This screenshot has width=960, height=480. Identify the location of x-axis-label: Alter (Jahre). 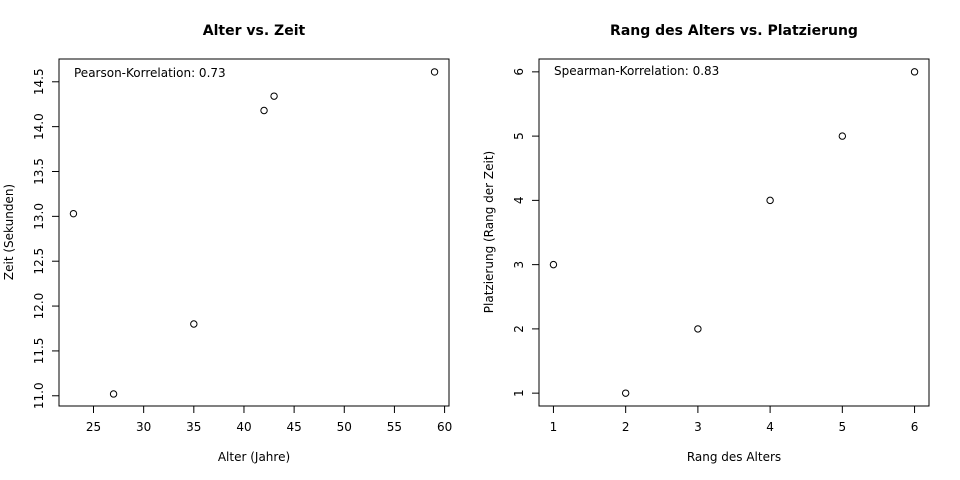
(254, 457).